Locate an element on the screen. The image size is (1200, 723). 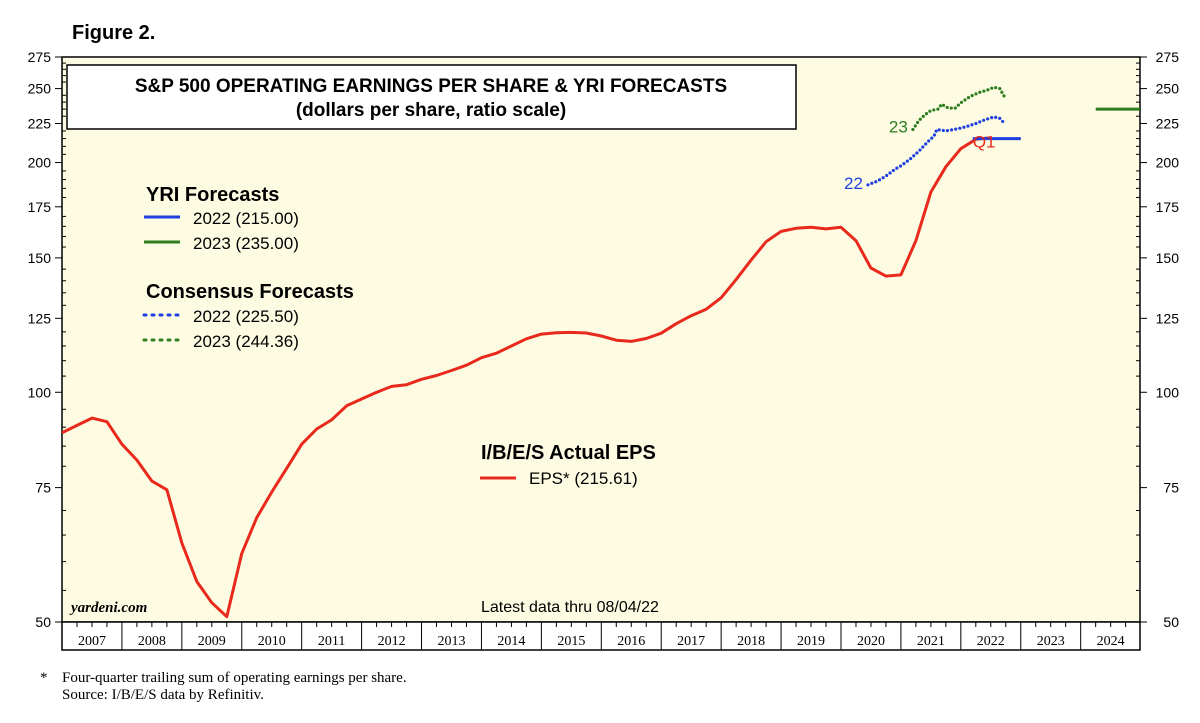
y-tick-label-right-100: 100 is located at coordinates (1168, 392).